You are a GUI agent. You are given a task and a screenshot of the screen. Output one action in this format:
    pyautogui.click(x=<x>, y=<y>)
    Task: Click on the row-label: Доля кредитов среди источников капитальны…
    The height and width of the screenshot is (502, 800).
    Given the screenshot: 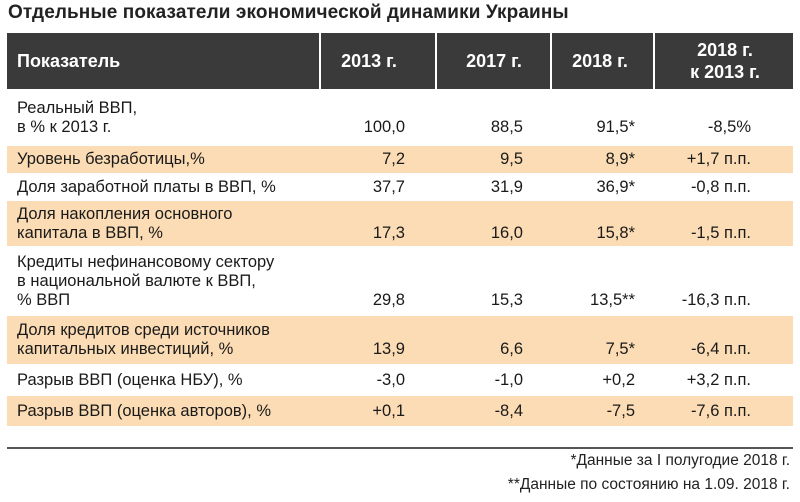 What is the action you would take?
    pyautogui.click(x=143, y=340)
    